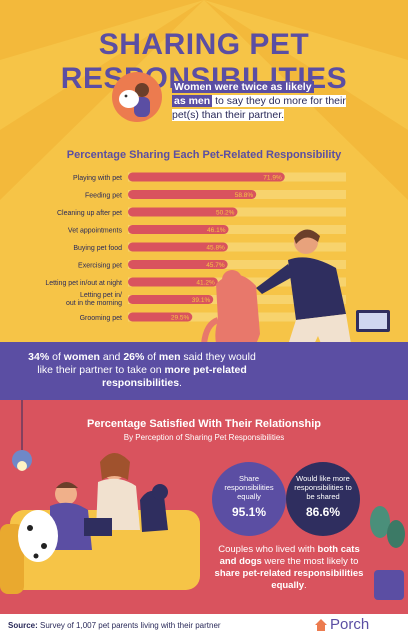  Describe the element at coordinates (244, 195) in the screenshot. I see `bar-value-label: 58.8%` at that location.